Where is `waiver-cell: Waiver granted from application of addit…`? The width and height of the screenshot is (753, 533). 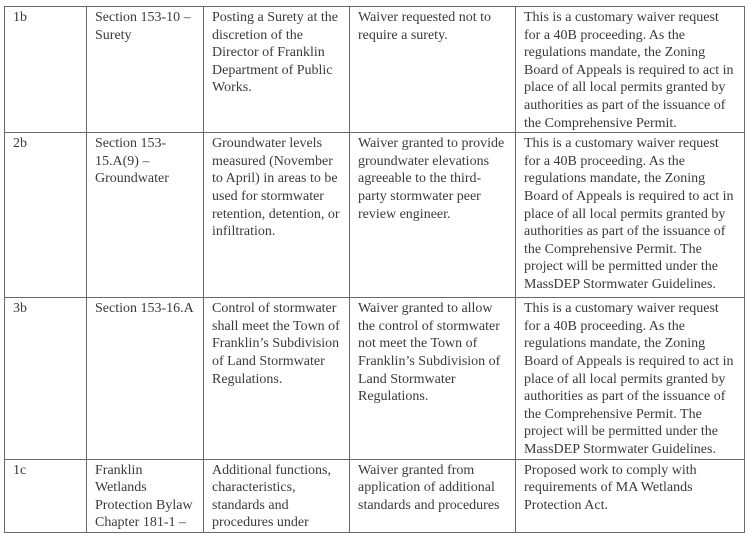
waiver-cell: Waiver granted from application of addit… is located at coordinates (432, 495).